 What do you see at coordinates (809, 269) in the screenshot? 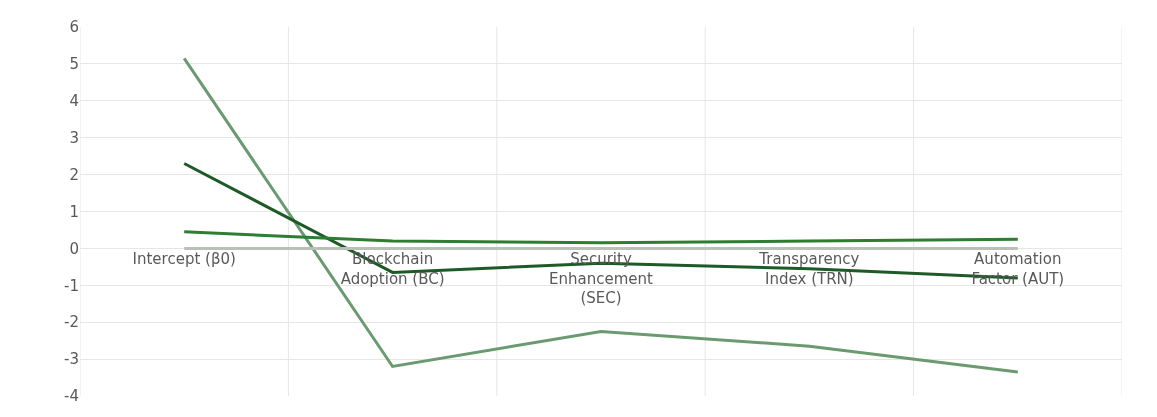
I see `x-tick-label: Transparency Index (TRN)` at bounding box center [809, 269].